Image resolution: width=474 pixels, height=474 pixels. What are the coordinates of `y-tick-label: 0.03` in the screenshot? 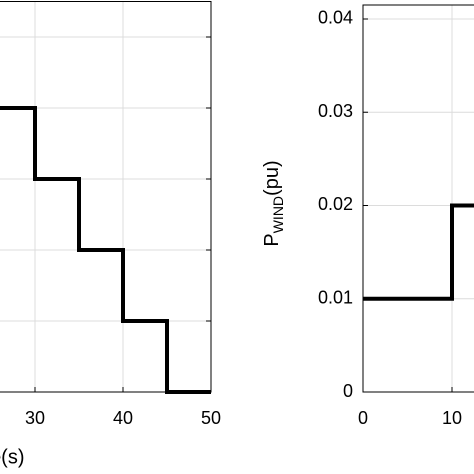 It's located at (335, 111).